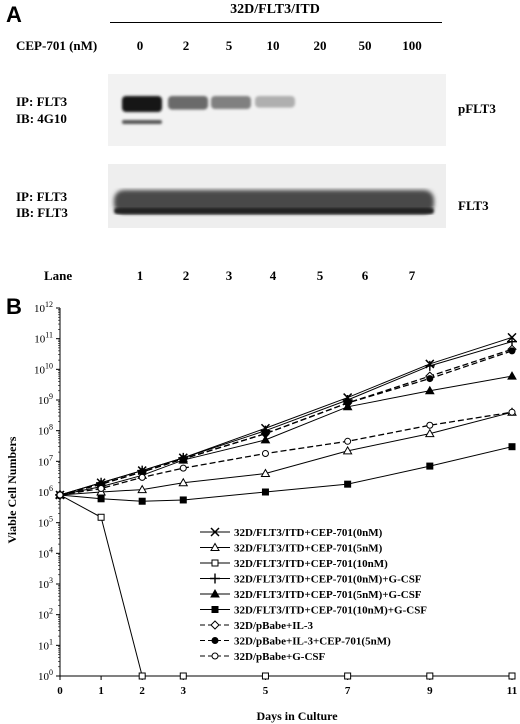  Describe the element at coordinates (275, 9) in the screenshot. I see `cell-line-header: 32D/FLT3/ITD` at that location.